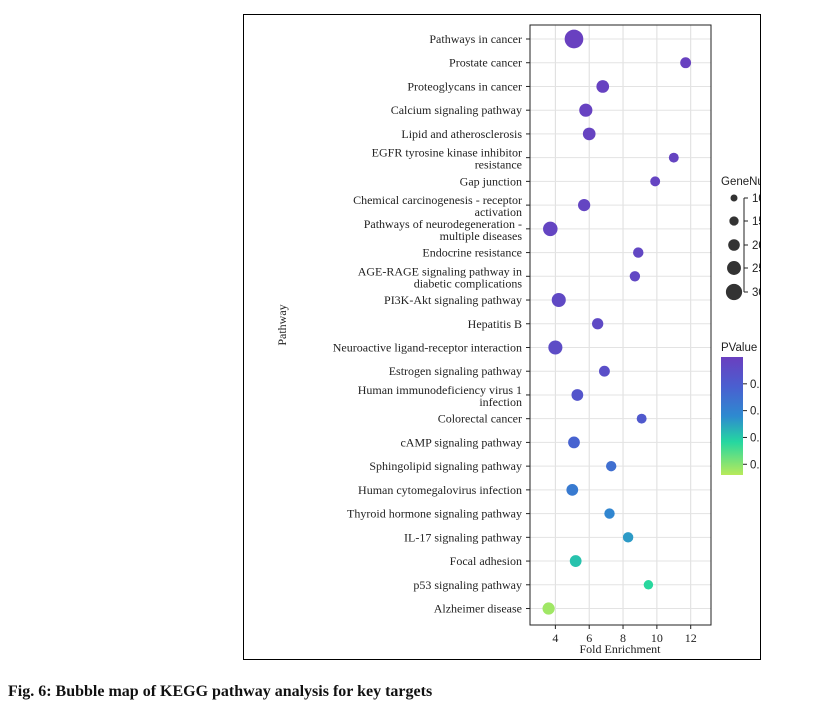 This screenshot has height=711, width=823. I want to click on gene-number-legend-title: GeneNumber, so click(740, 182).